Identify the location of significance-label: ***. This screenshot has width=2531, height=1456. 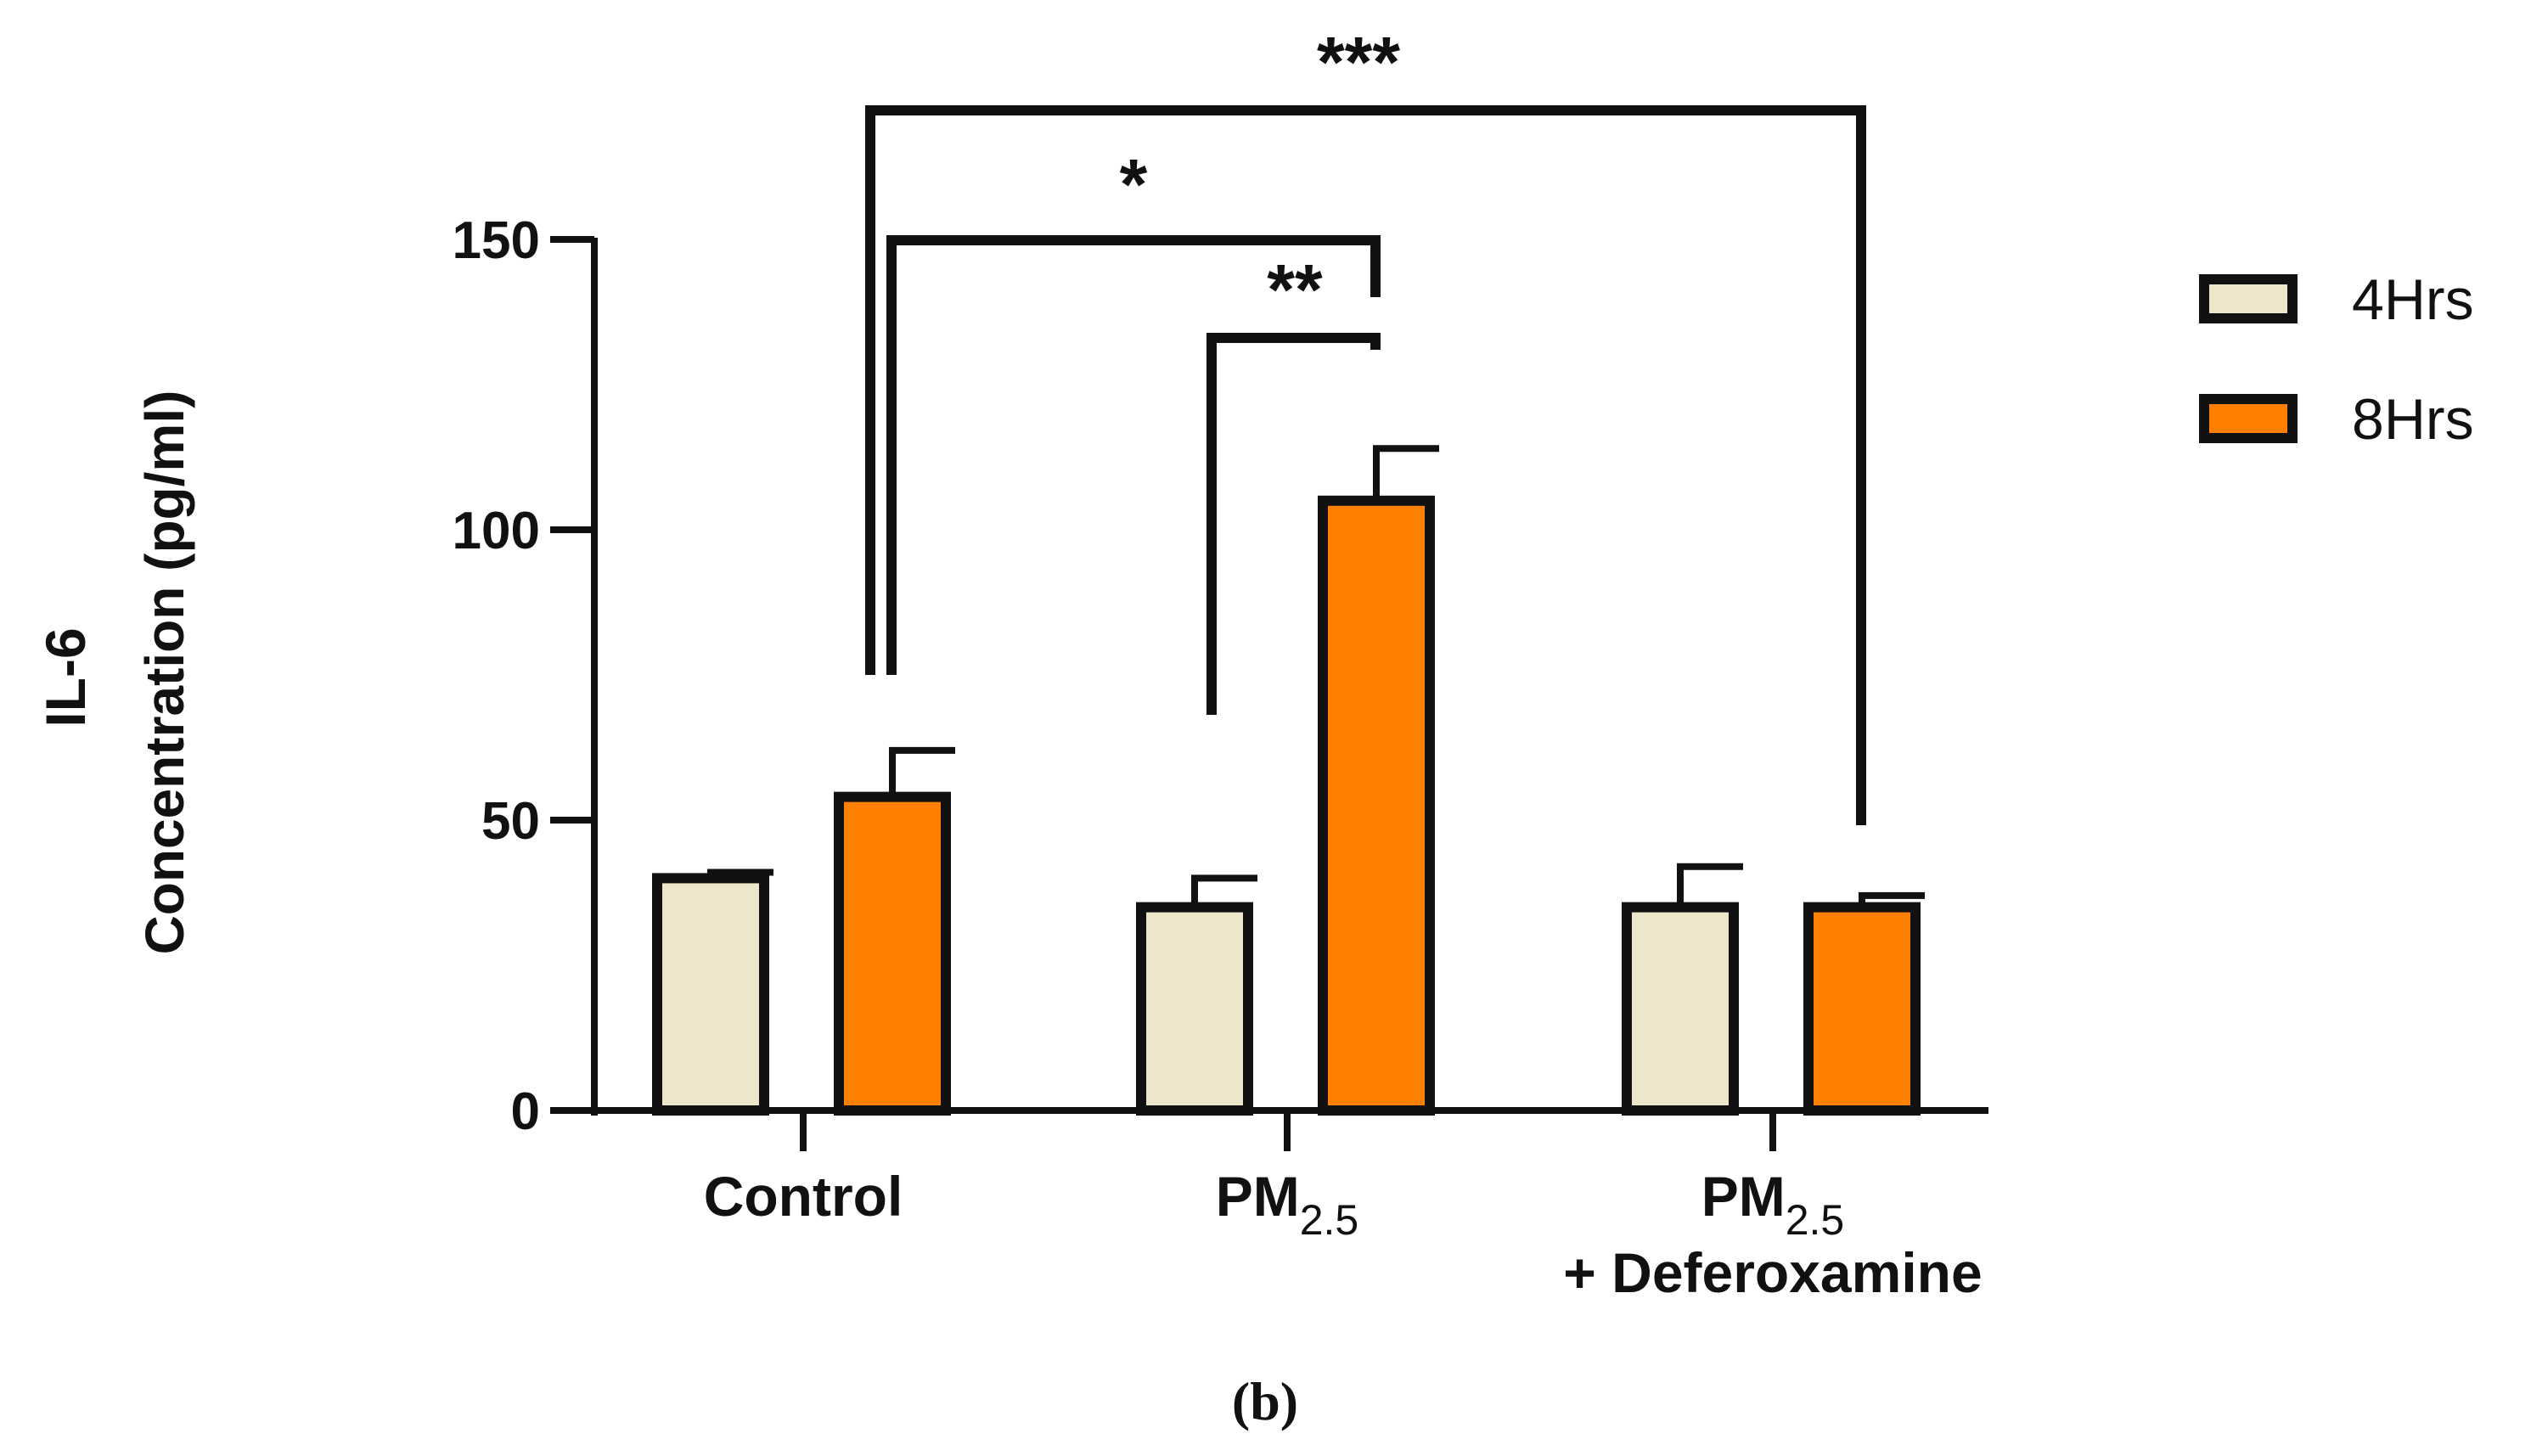
(1358, 62).